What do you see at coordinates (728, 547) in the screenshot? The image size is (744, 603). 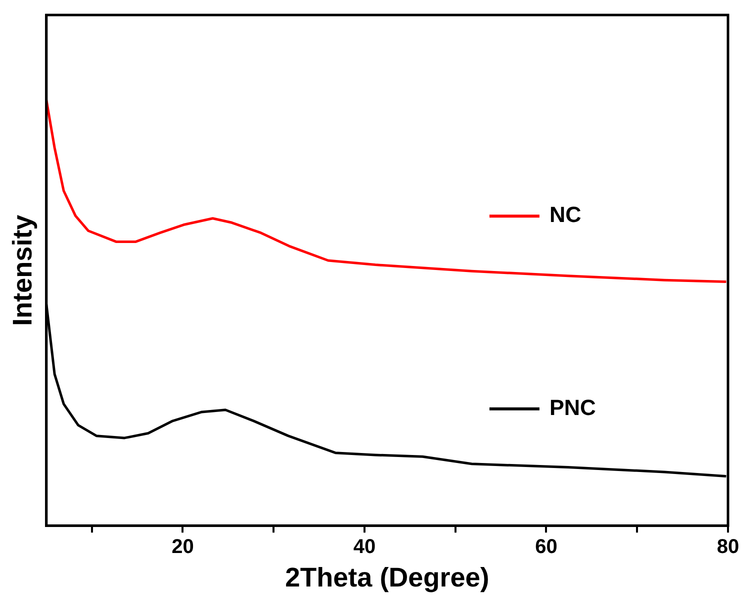 I see `x-tick-label: 80` at bounding box center [728, 547].